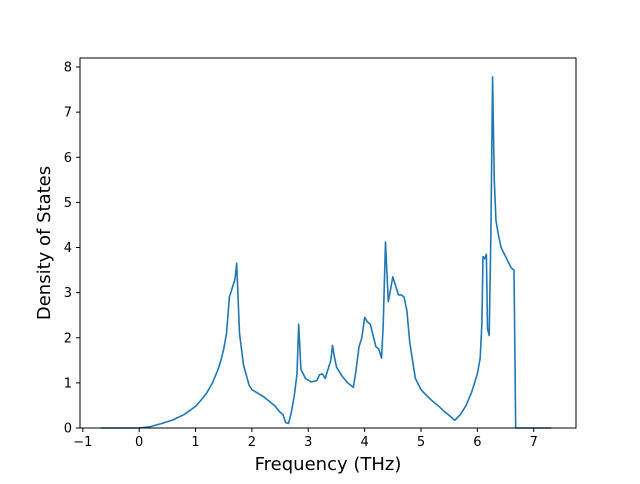 Image resolution: width=640 pixels, height=484 pixels. I want to click on y-tick-label: 5, so click(68, 203).